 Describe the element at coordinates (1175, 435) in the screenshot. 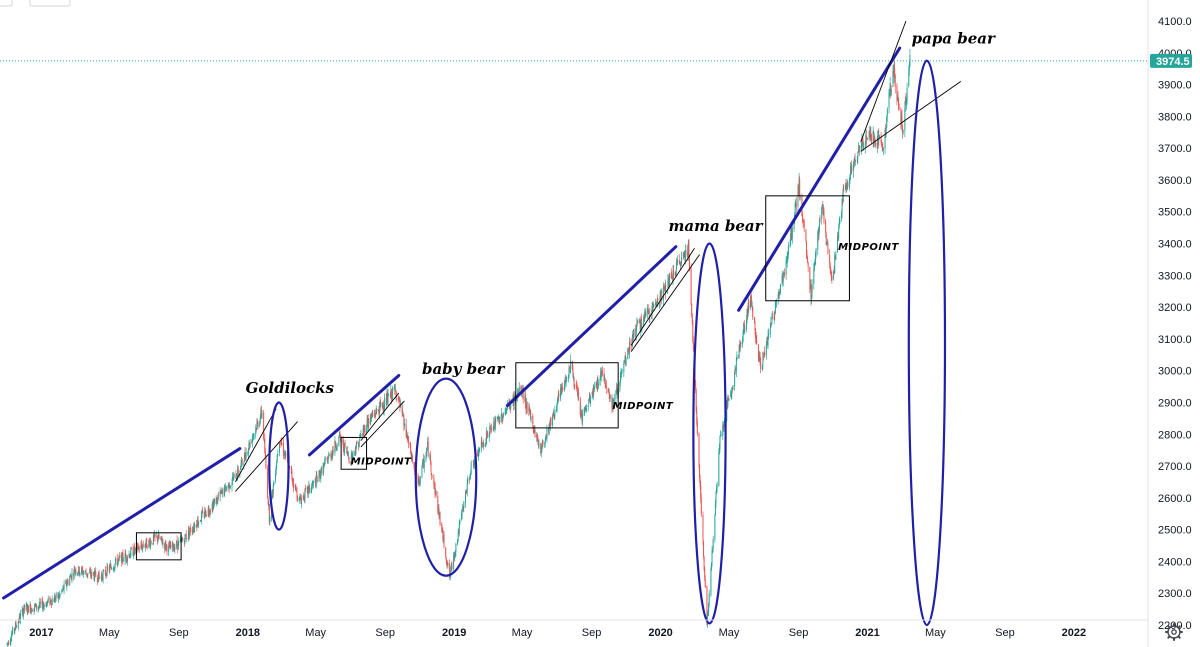

I see `y-tick-label: 2800.0` at that location.